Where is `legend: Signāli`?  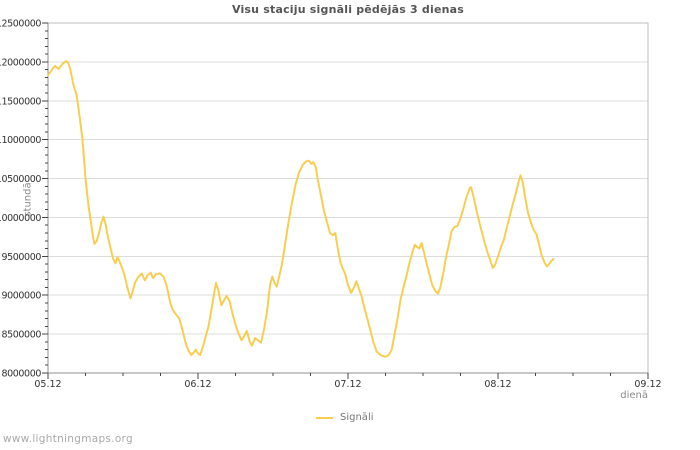 legend: Signāli is located at coordinates (345, 417).